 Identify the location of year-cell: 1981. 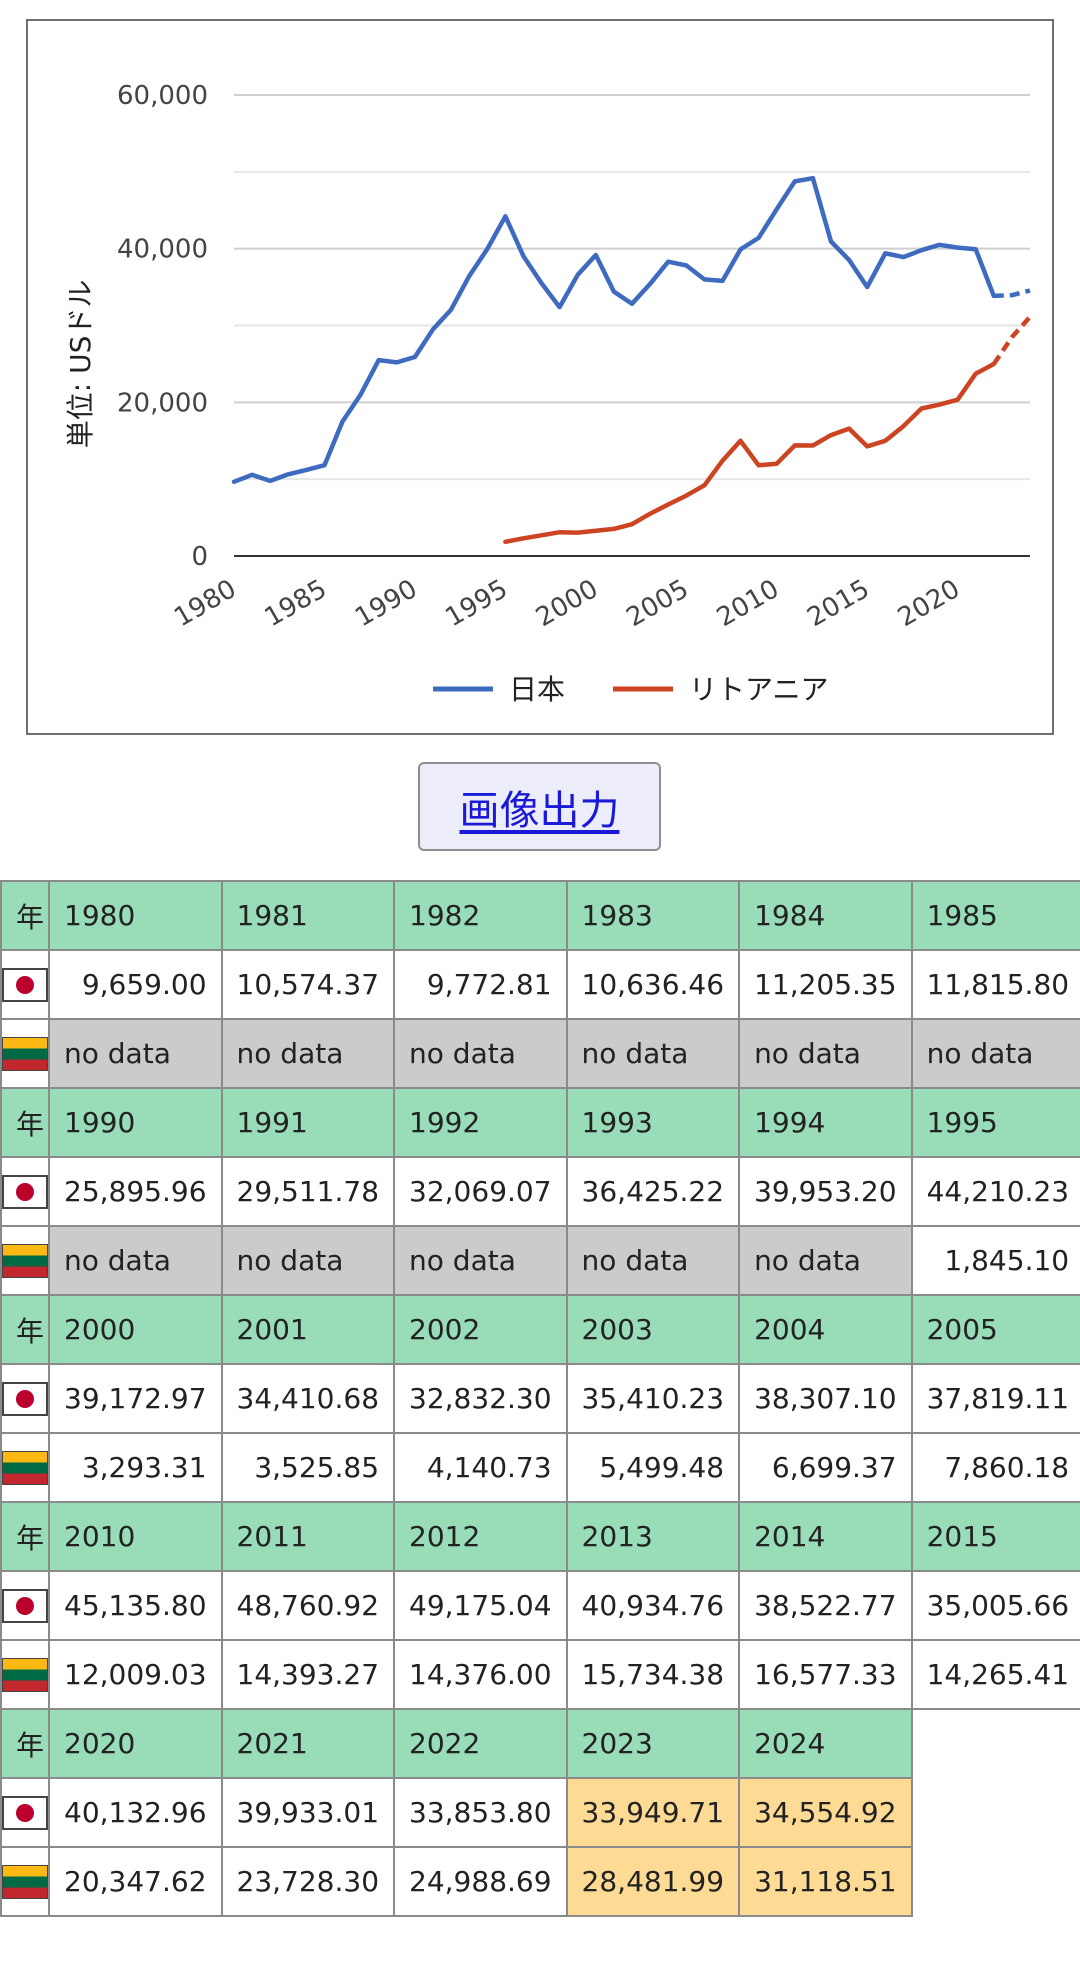
(308, 915).